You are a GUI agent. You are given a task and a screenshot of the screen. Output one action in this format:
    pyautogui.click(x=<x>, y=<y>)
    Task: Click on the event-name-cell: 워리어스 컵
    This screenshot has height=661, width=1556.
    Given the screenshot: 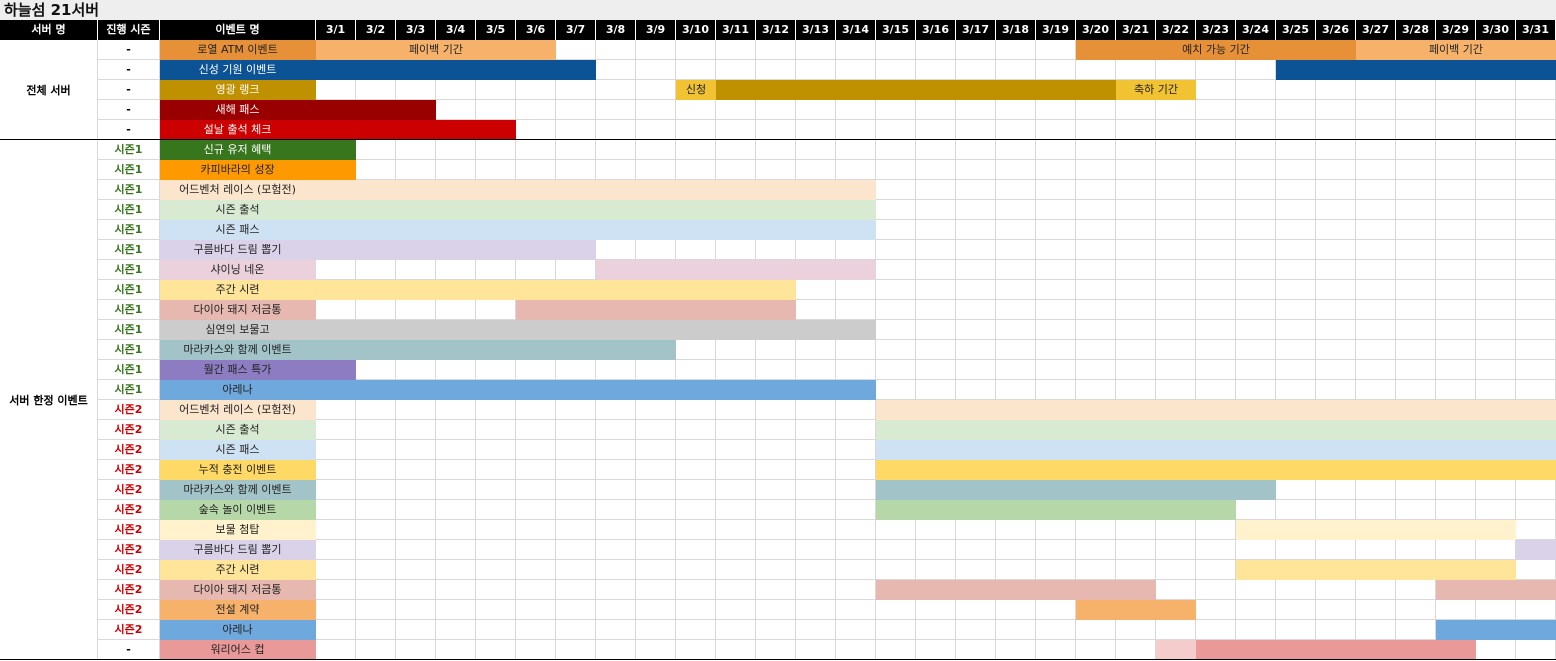 What is the action you would take?
    pyautogui.click(x=238, y=650)
    